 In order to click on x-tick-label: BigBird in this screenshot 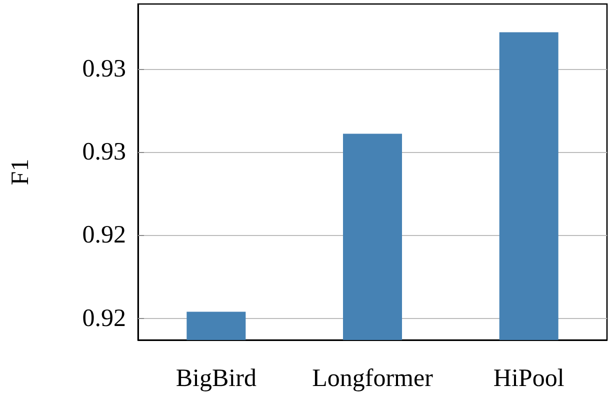, I will do `click(216, 378)`.